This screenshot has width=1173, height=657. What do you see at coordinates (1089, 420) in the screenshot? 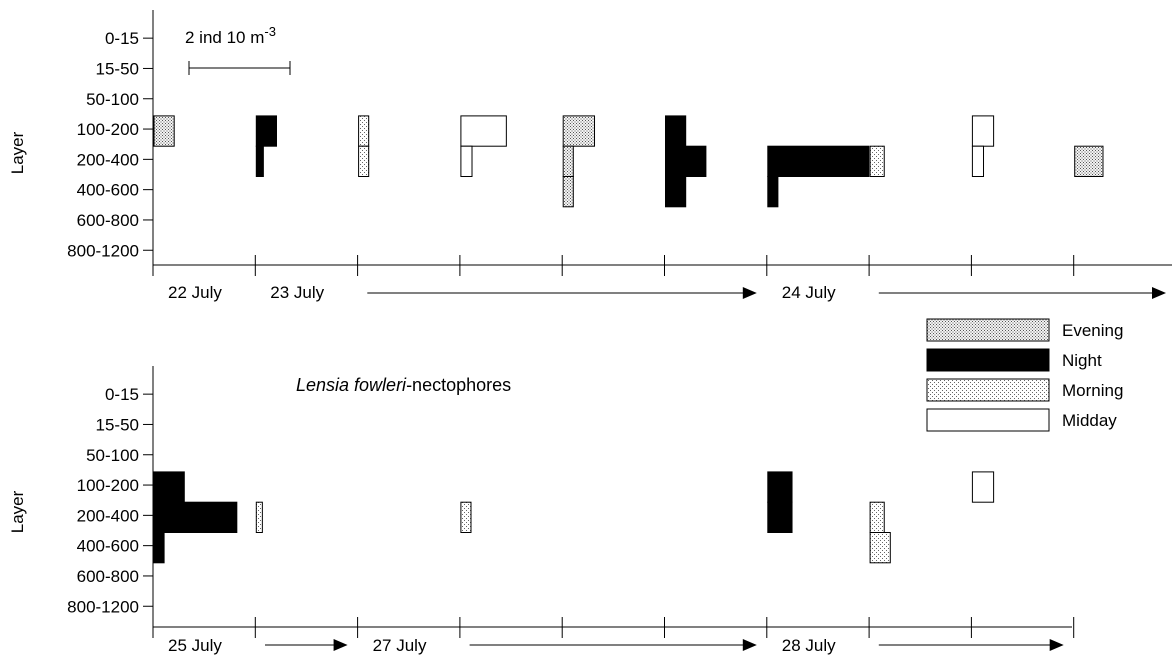
I see `legend-label-midday: Midday` at bounding box center [1089, 420].